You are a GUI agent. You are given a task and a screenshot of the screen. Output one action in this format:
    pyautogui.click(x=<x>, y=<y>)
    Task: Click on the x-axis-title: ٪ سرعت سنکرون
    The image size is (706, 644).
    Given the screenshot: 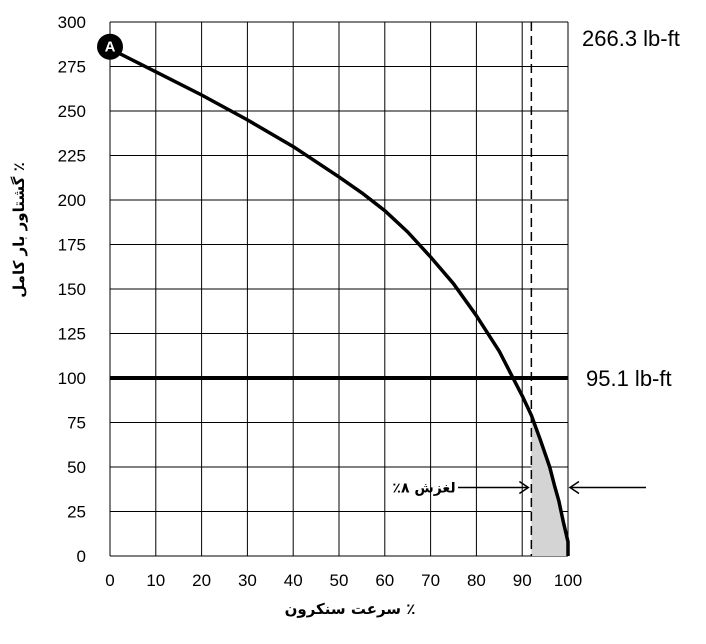 What is the action you would take?
    pyautogui.click(x=350, y=609)
    